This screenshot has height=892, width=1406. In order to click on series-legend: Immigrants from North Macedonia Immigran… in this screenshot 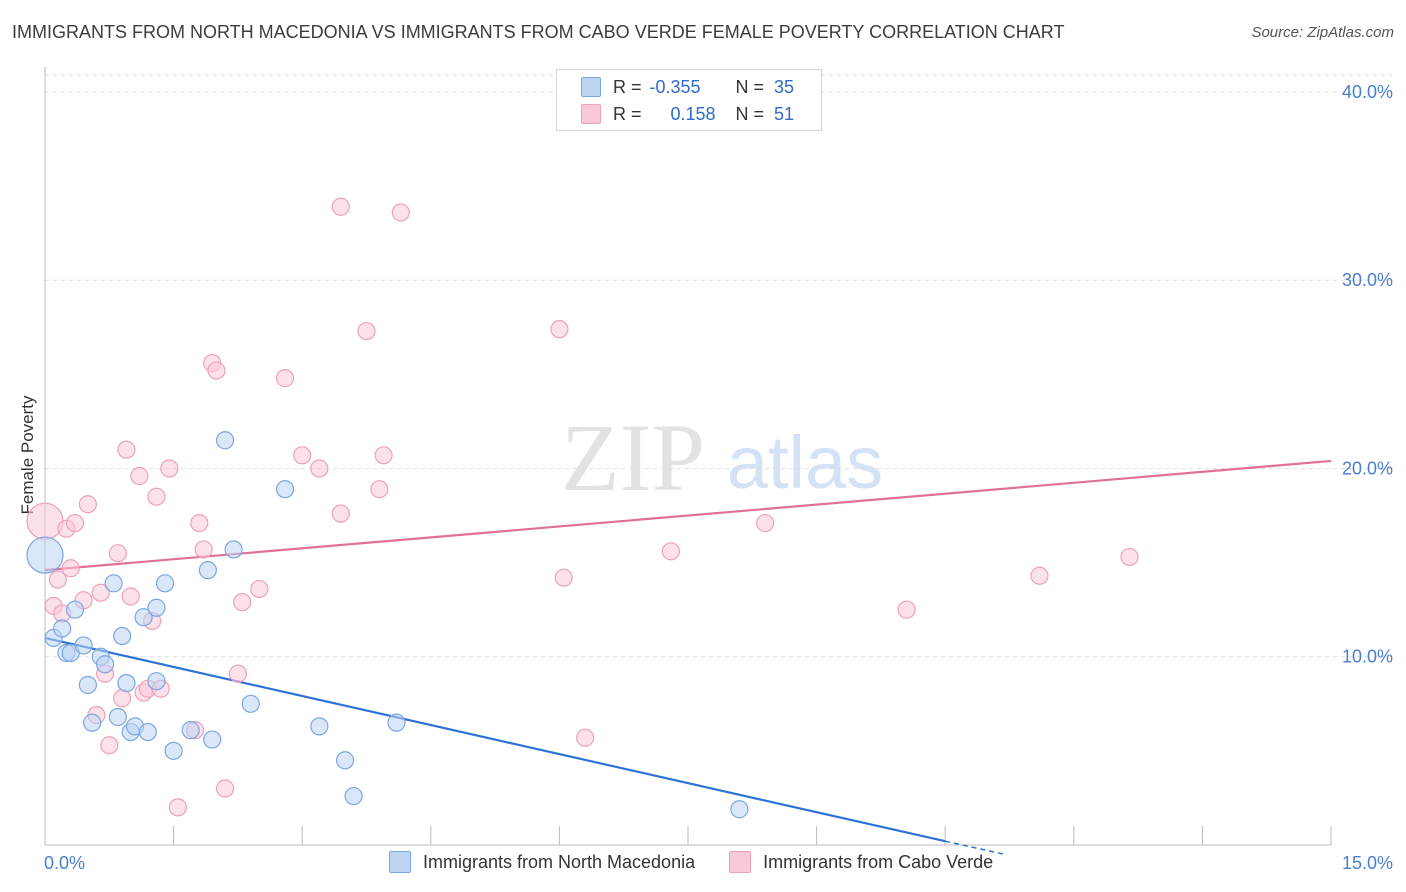, I will do `click(708, 862)`.